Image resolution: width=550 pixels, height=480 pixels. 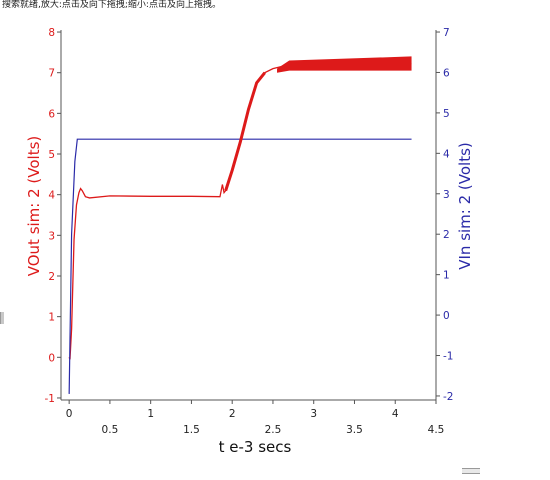 I want to click on y-left-tick-label: 3, so click(x=51, y=236).